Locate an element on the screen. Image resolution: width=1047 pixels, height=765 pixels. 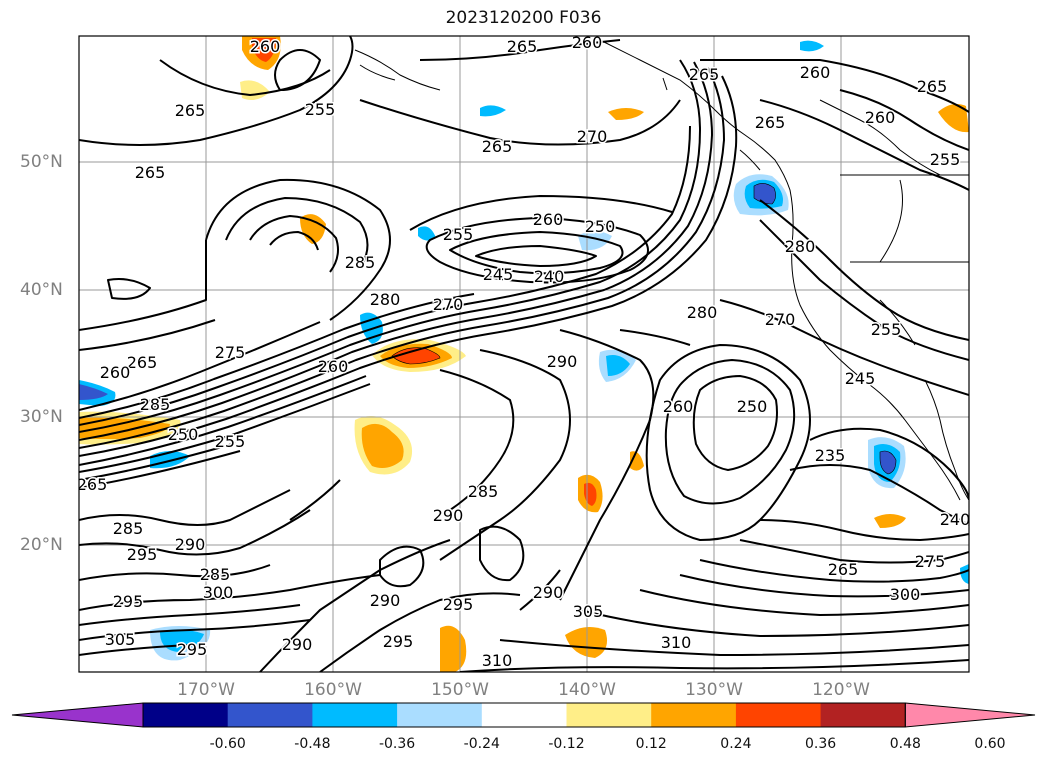
lat-label-20n: 20°N is located at coordinates (41, 545).